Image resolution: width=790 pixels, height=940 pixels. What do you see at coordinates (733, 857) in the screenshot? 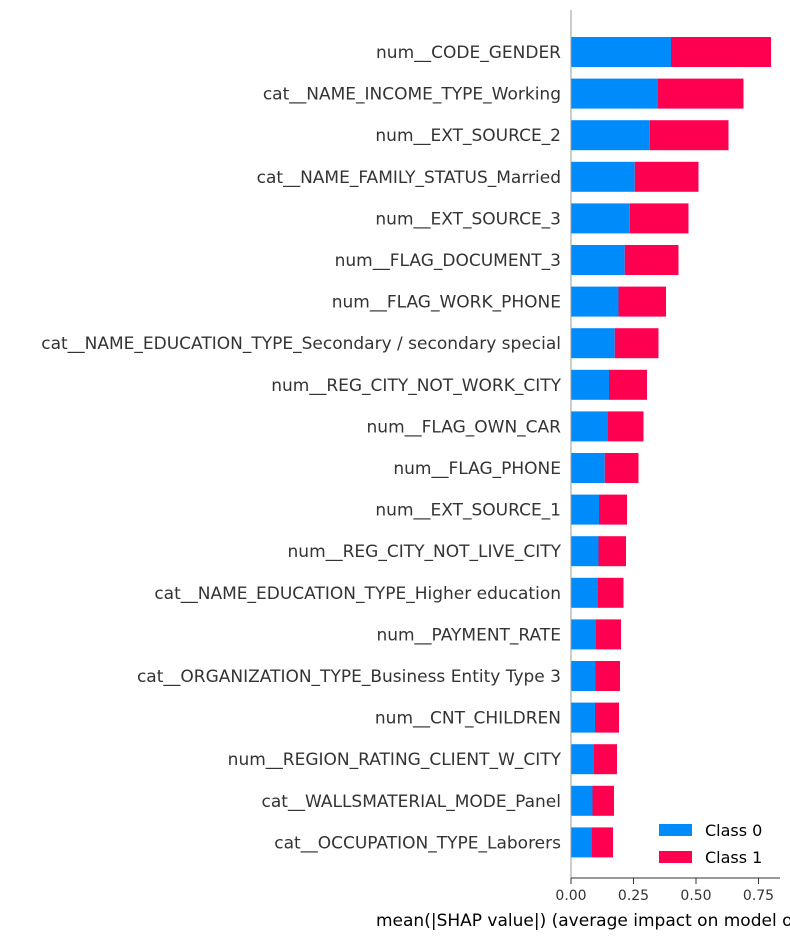
I see `legend-label-class1: Class 1` at bounding box center [733, 857].